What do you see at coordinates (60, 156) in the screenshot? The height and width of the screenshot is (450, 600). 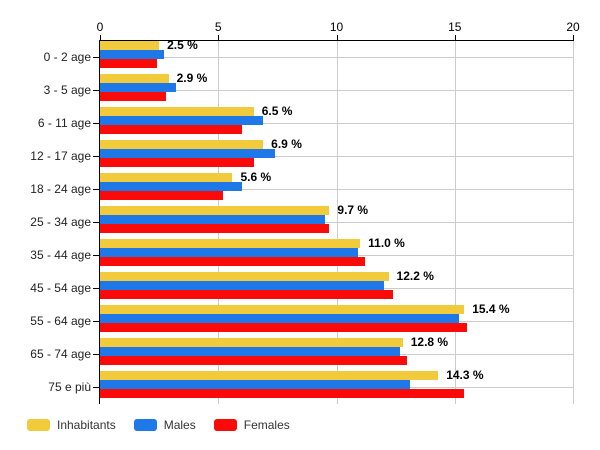 I see `category-label: 12 - 17 age` at bounding box center [60, 156].